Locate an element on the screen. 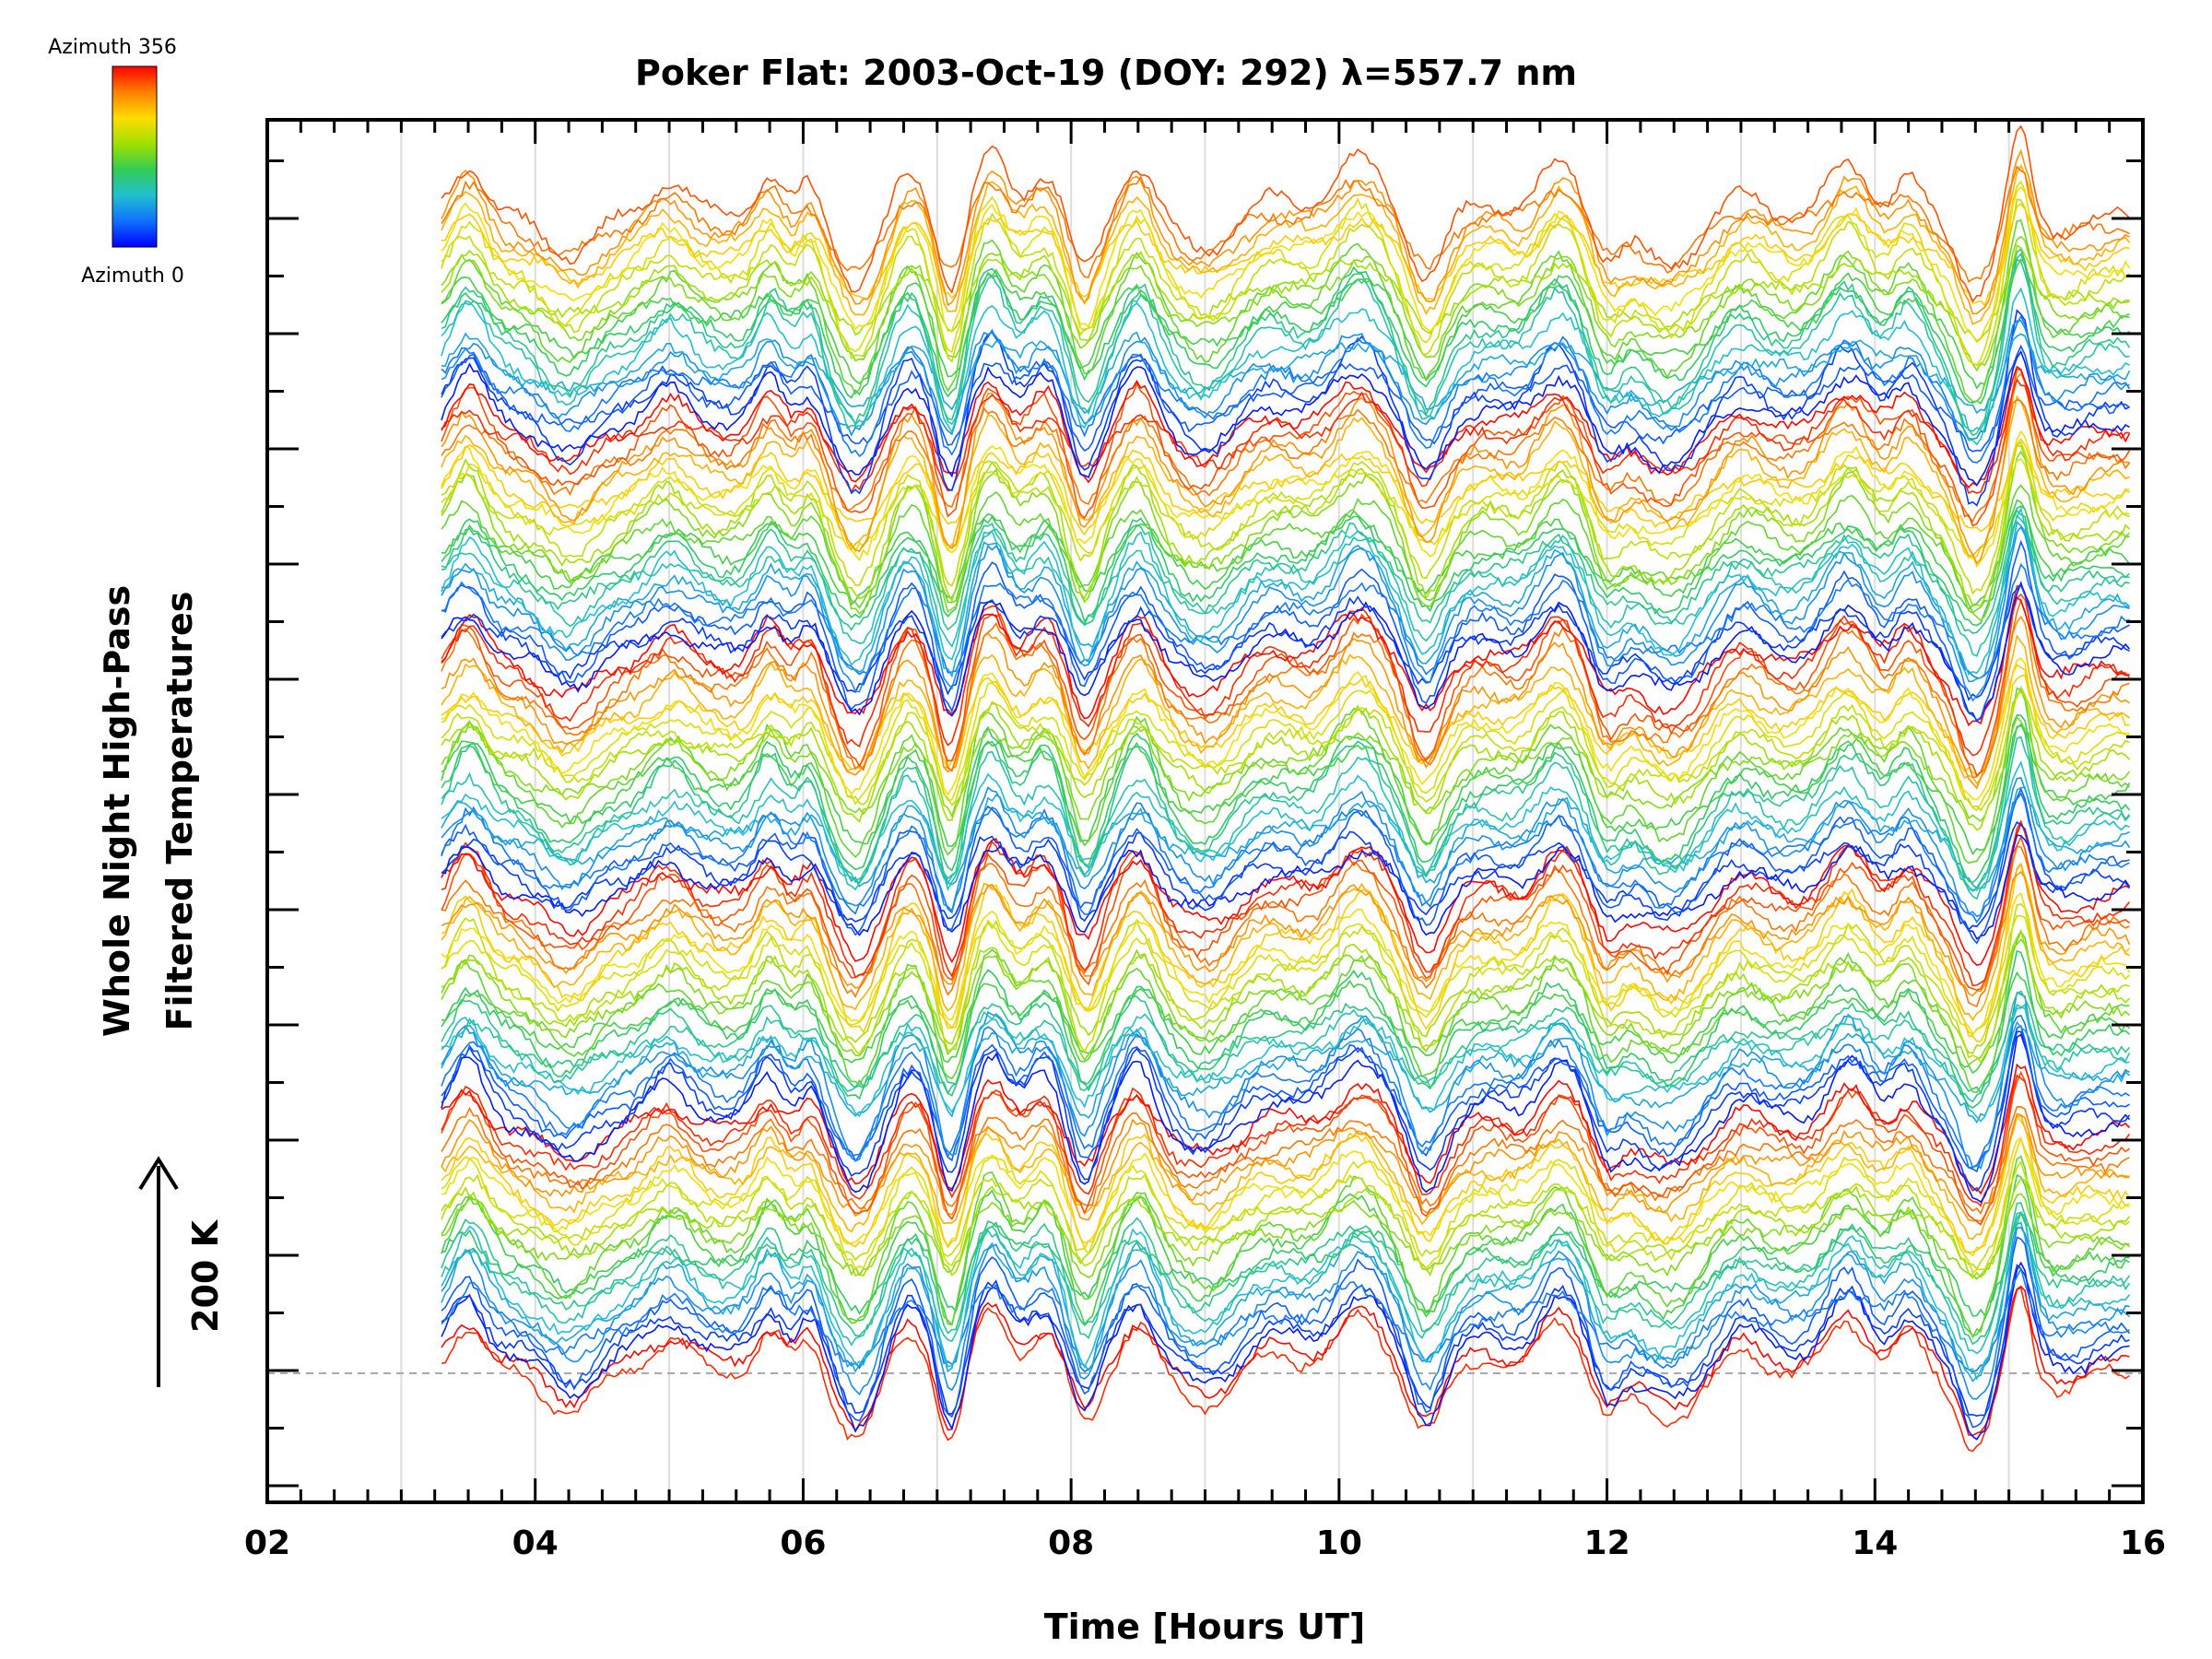  x-tick-labels: 02 04 06 08 10 12 14 16 is located at coordinates (1205, 1543).